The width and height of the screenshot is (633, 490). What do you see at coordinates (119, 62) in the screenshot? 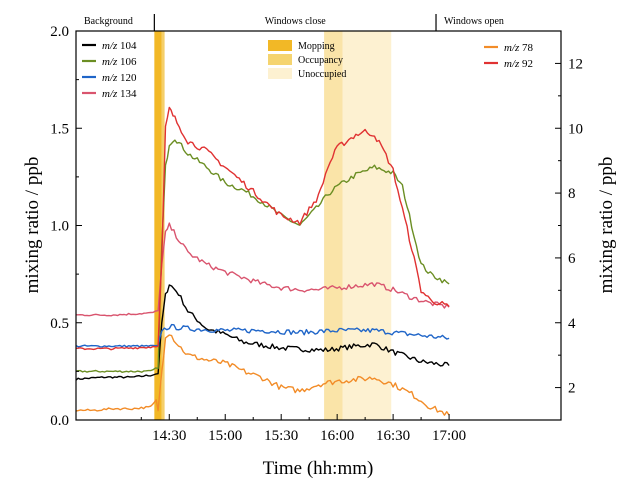
I see `legend-left-label-106: m/z 106` at bounding box center [119, 62].